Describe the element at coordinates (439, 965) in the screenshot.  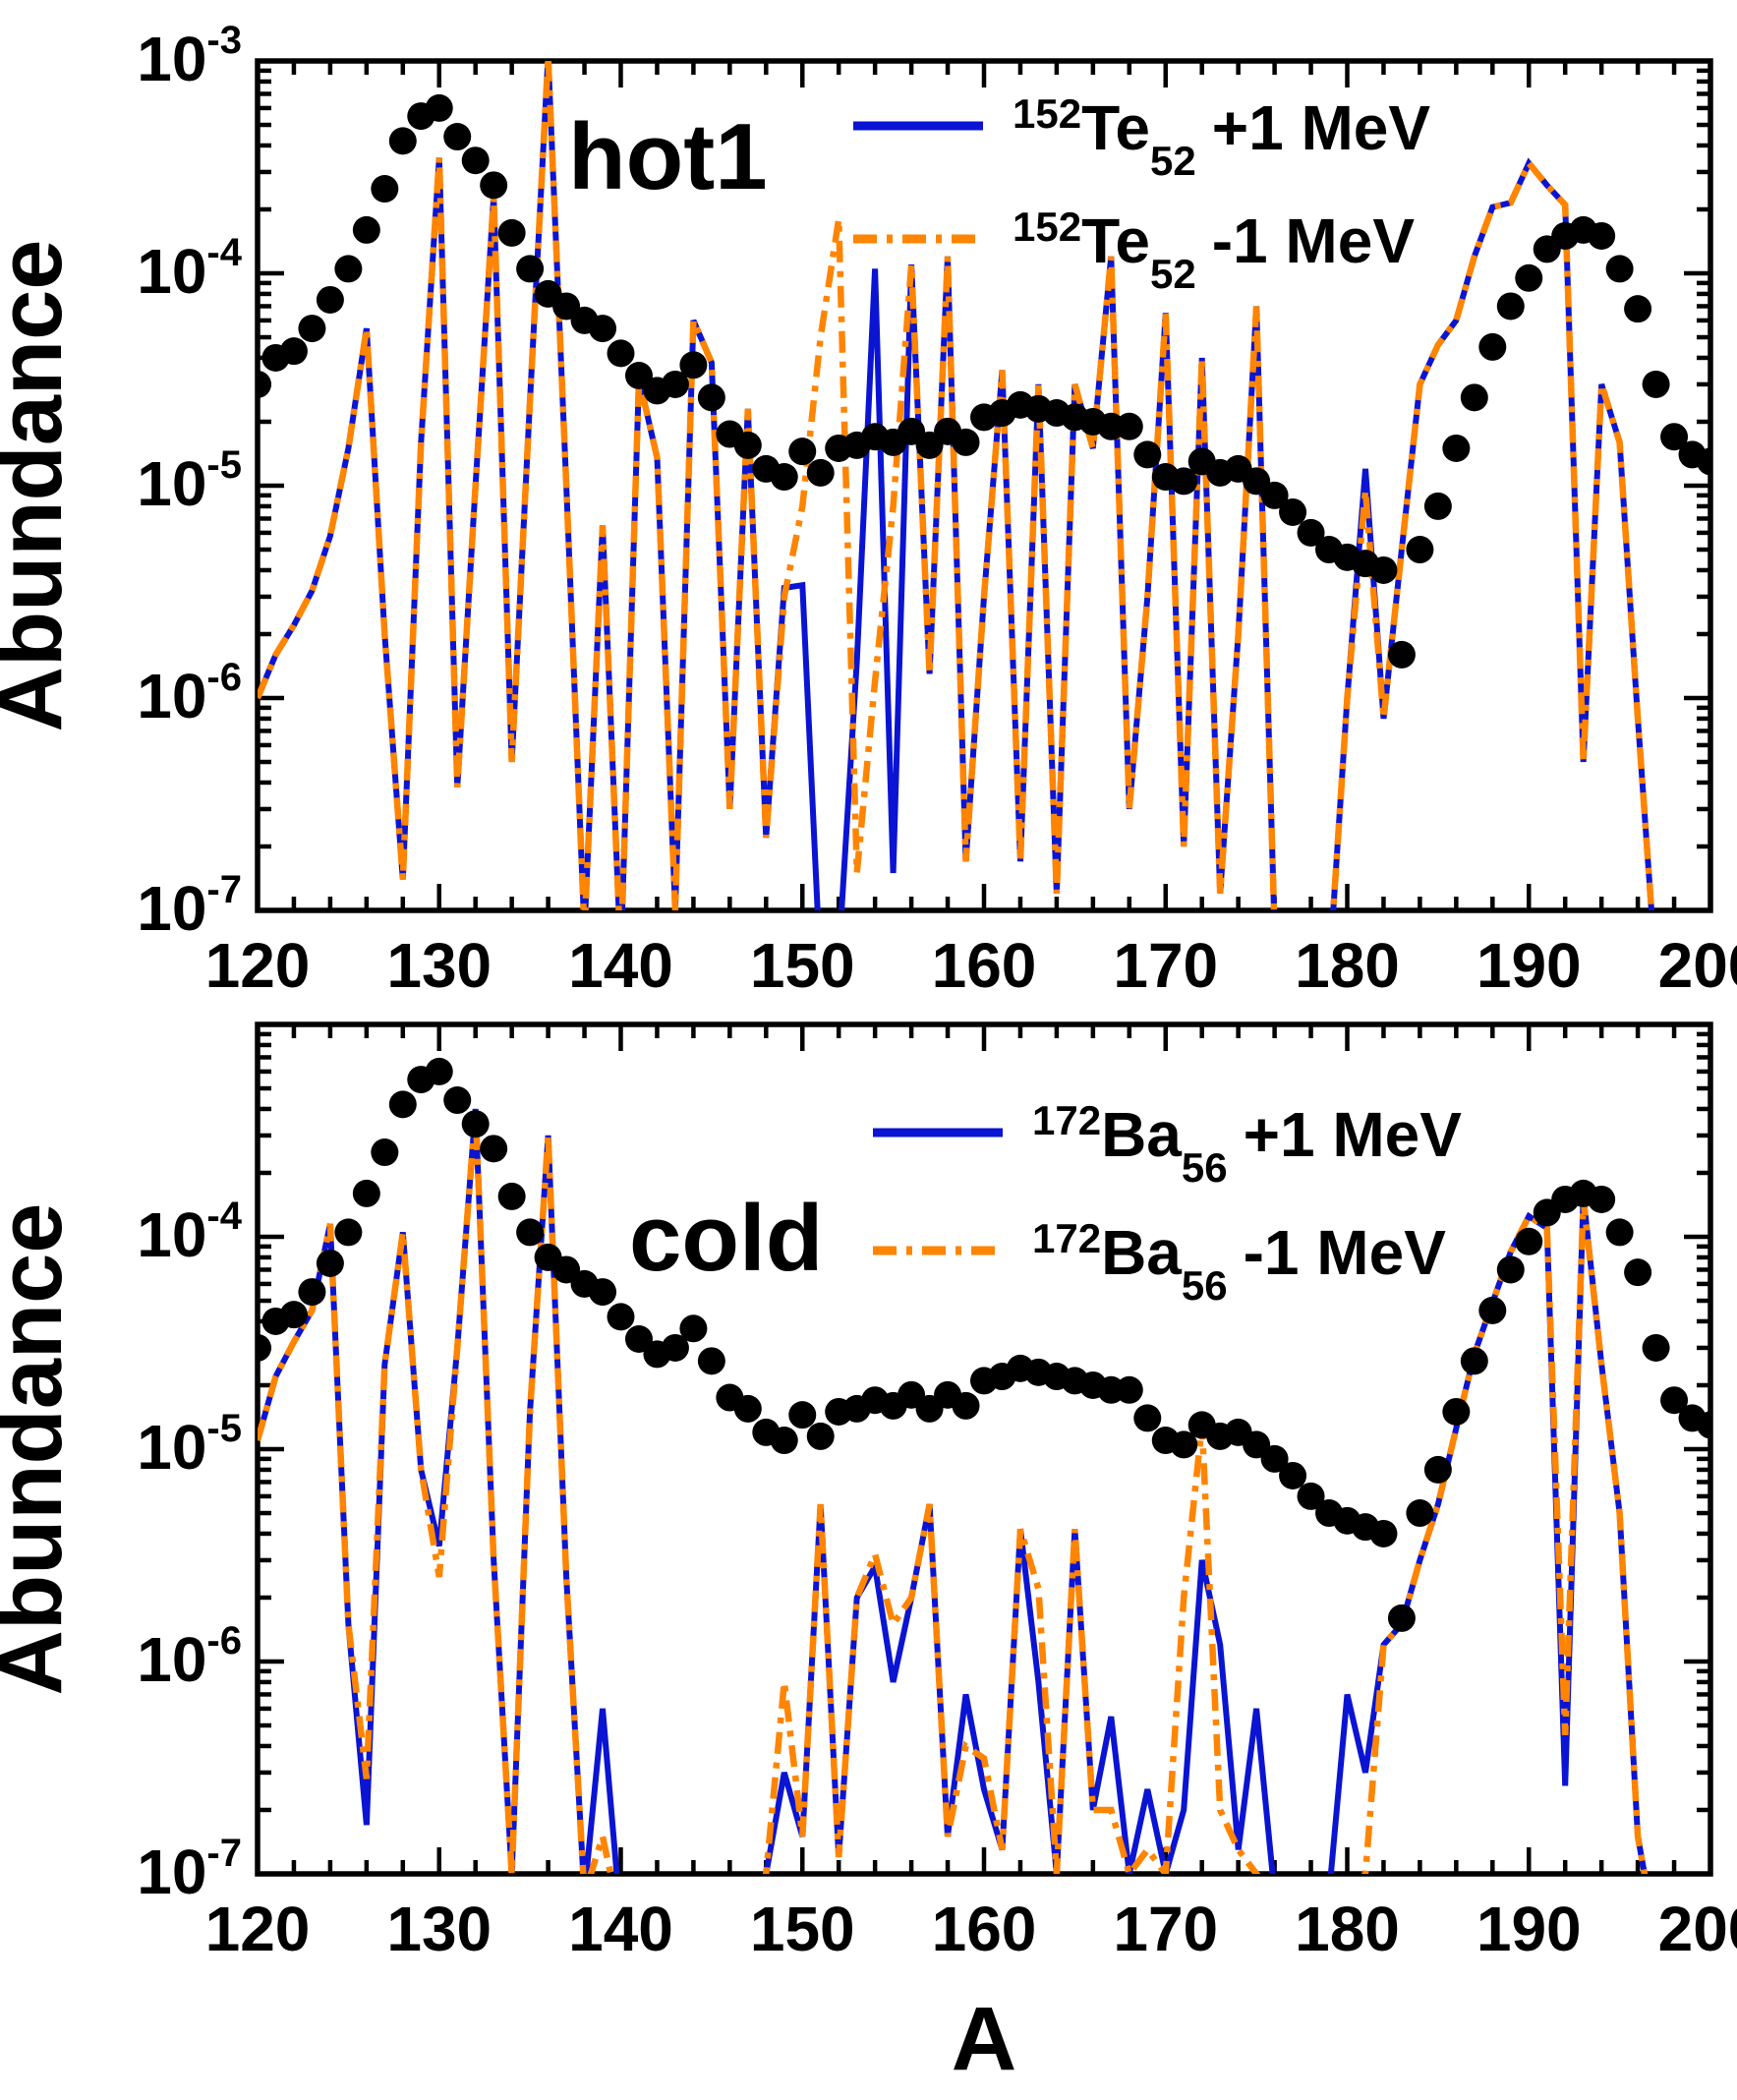
I see `x-tick-label: 130` at that location.